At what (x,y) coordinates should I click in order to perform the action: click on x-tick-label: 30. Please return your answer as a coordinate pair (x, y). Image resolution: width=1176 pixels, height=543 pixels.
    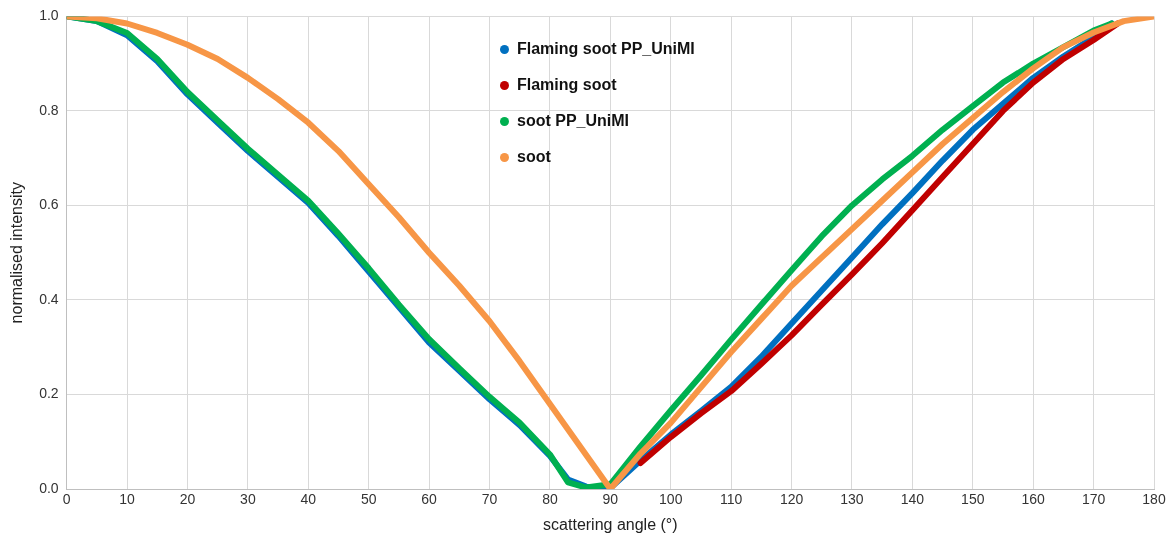
    Looking at the image, I should click on (248, 499).